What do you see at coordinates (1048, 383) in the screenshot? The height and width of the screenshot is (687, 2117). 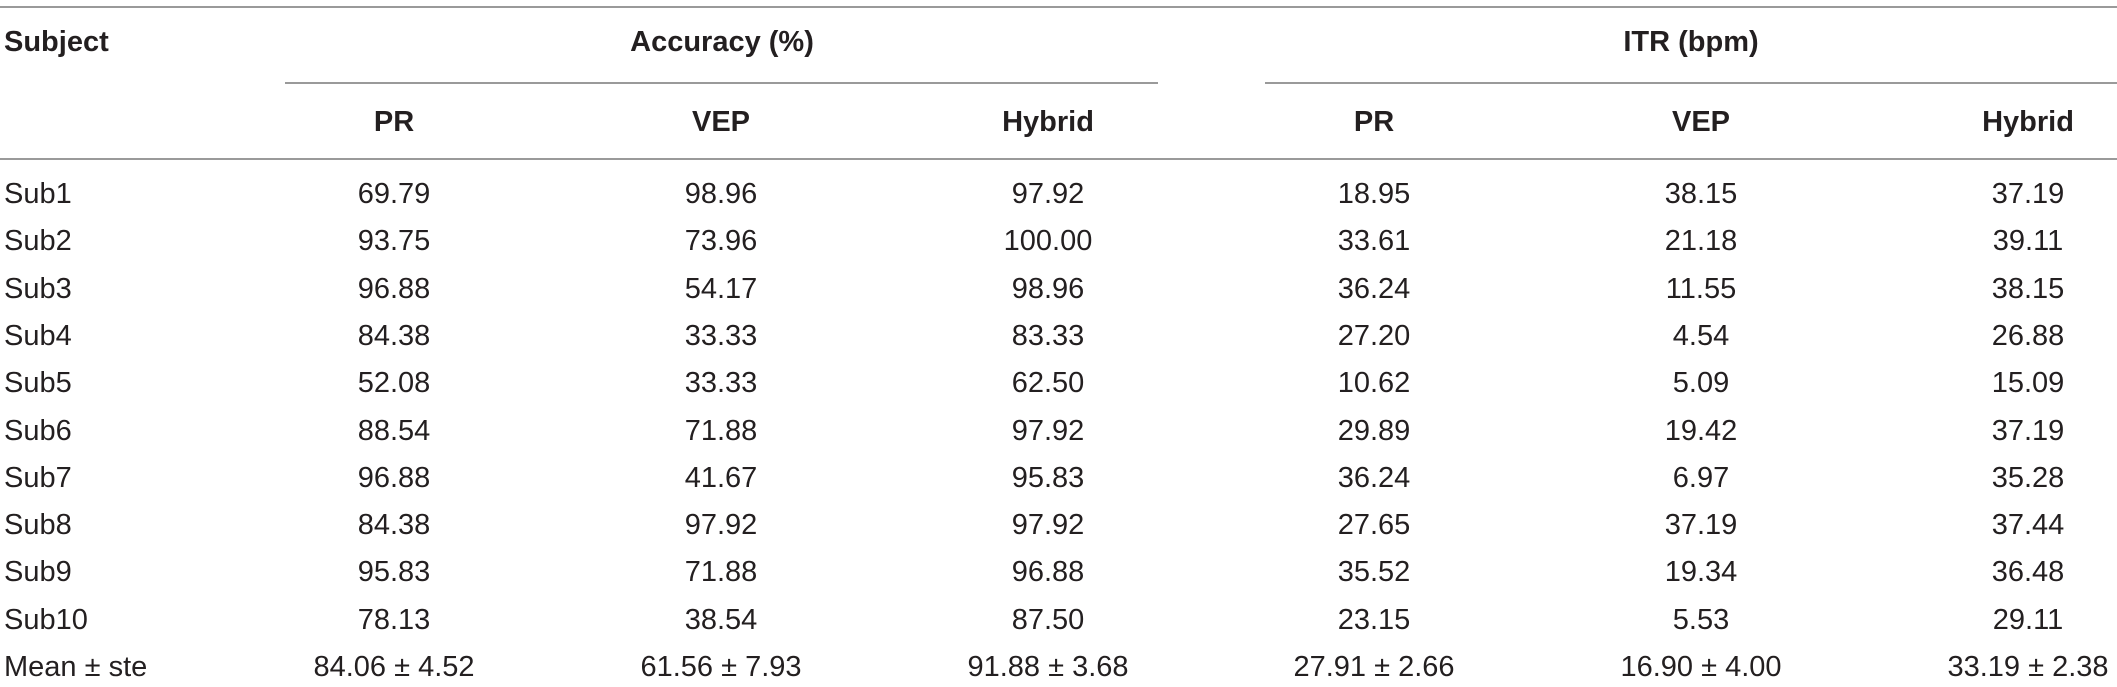 I see `table-cell: 62.50` at bounding box center [1048, 383].